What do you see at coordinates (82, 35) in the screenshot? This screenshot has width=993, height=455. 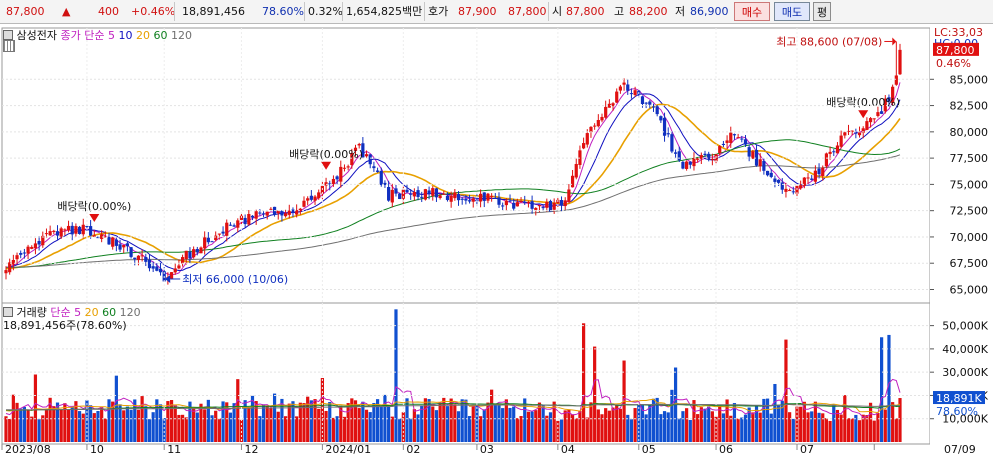 I see `ma-type-label: 종가 단순` at bounding box center [82, 35].